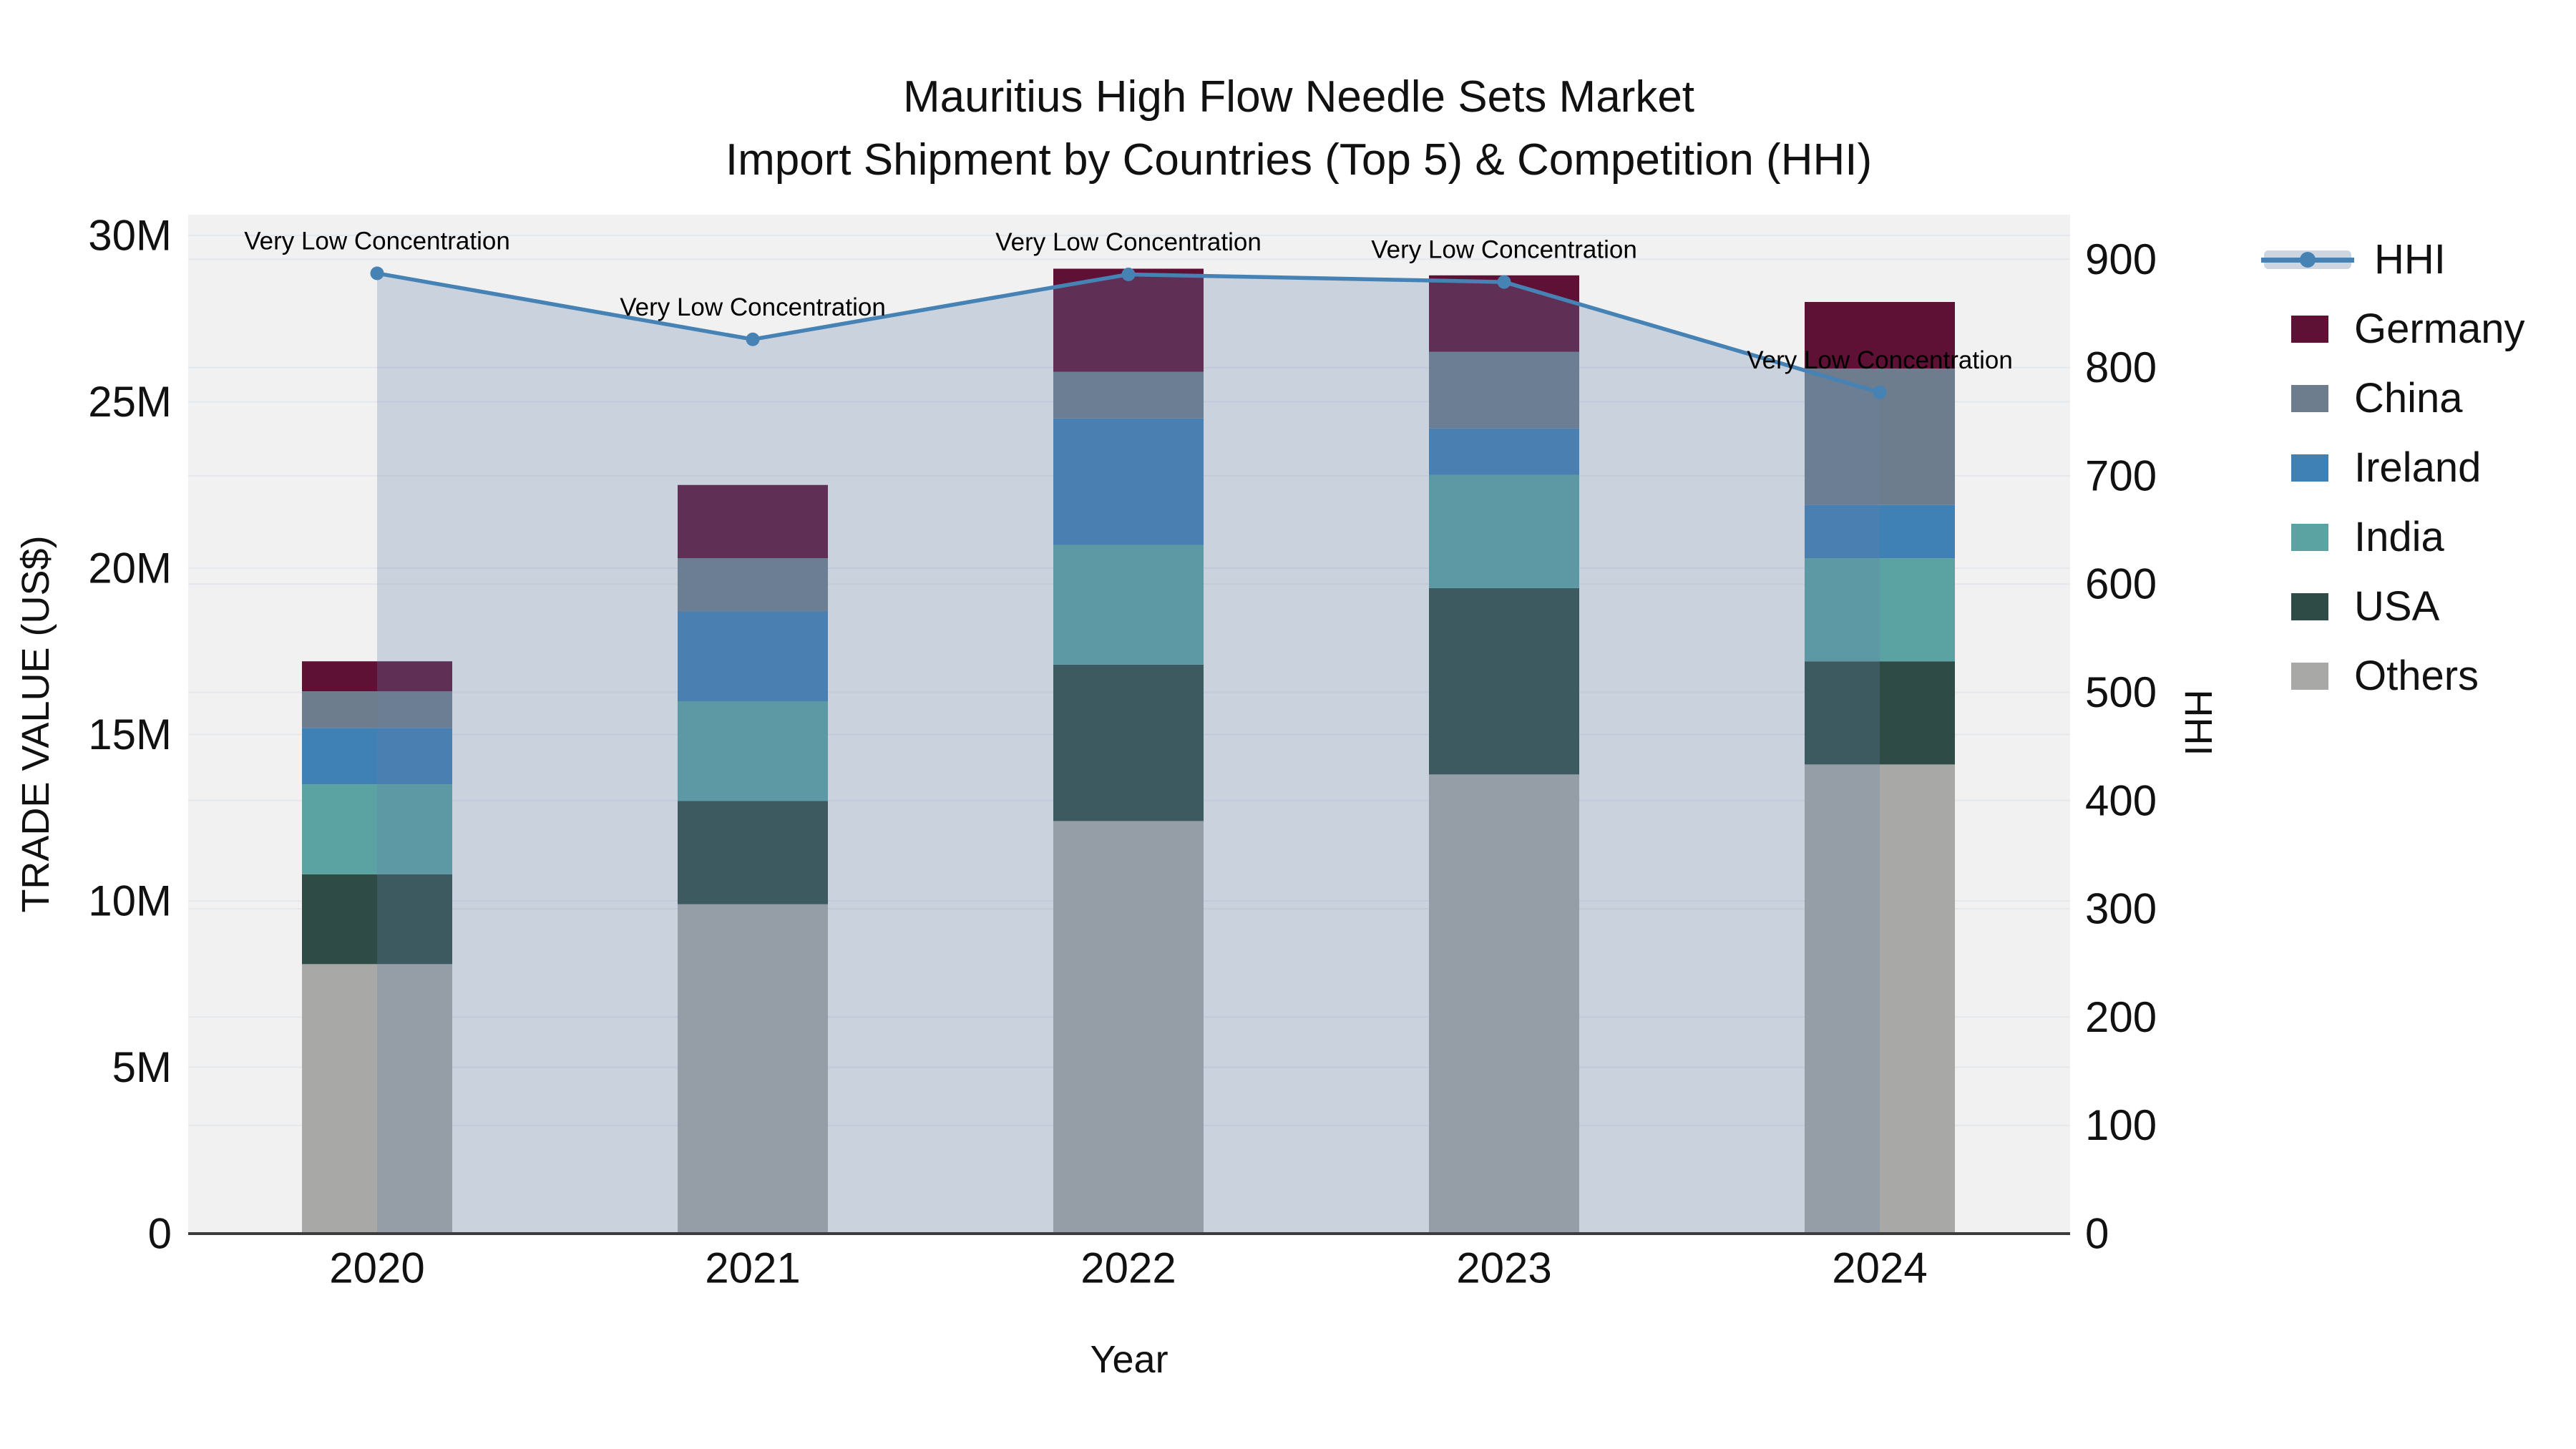 The height and width of the screenshot is (1449, 2576). What do you see at coordinates (753, 307) in the screenshot?
I see `annotation-very-low-concentration-2021: Very Low Concentration` at bounding box center [753, 307].